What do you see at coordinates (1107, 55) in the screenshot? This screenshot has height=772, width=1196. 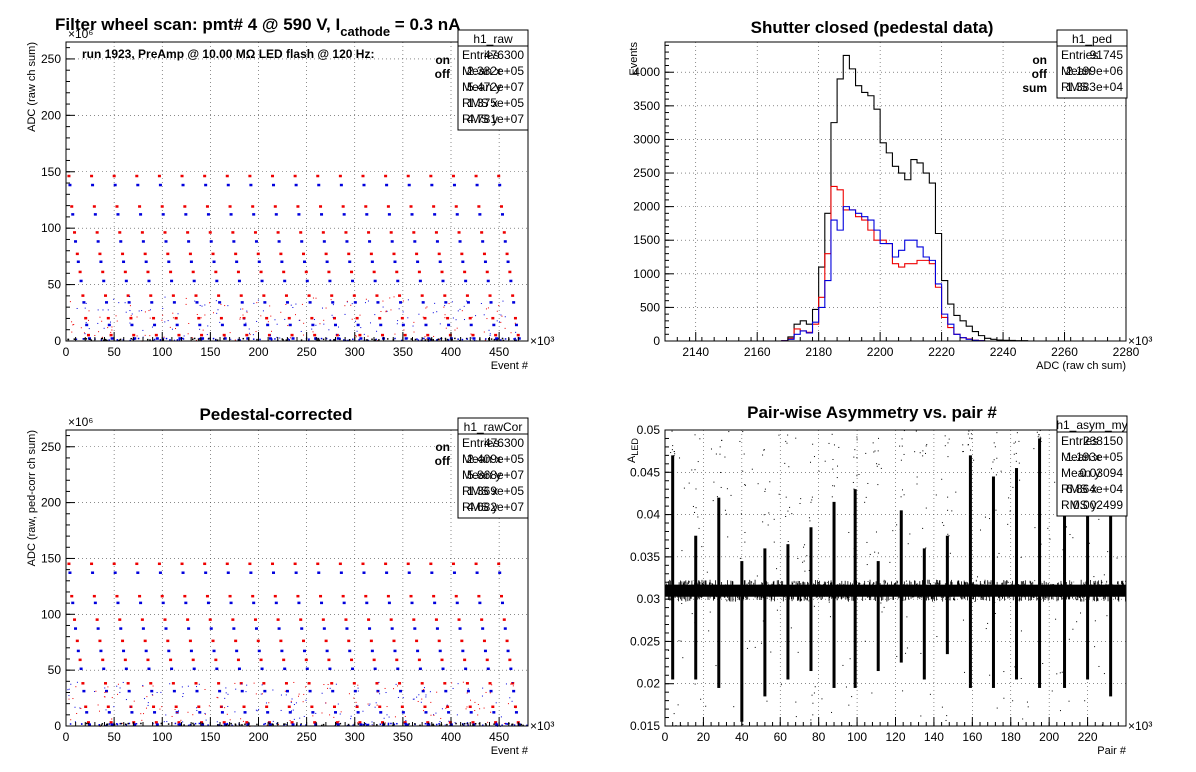 I see `stats-value: 91745` at bounding box center [1107, 55].